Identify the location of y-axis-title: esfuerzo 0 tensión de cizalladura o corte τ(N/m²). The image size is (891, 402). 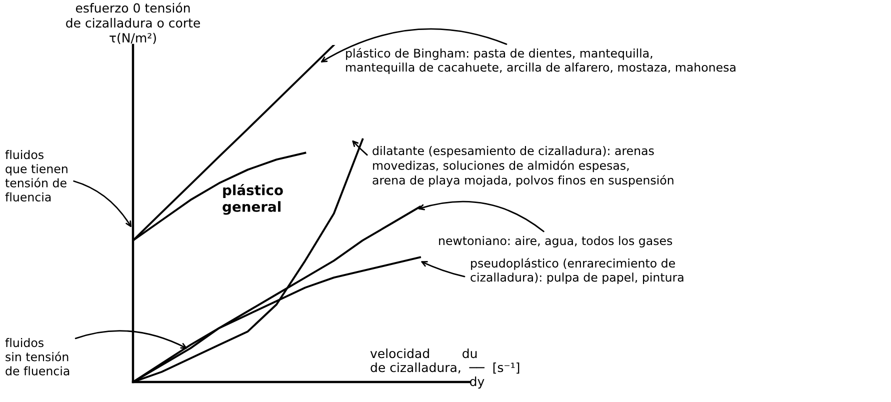
(133, 23).